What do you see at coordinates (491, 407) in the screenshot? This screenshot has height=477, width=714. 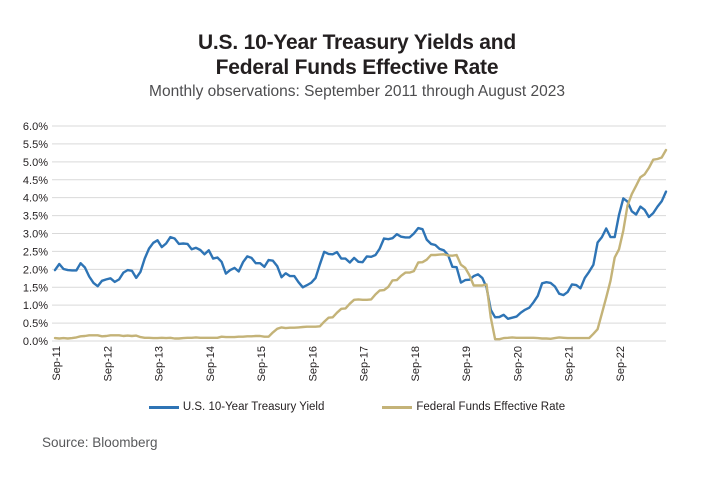 I see `legend-label-fed-funds: Federal Funds Effective Rate` at bounding box center [491, 407].